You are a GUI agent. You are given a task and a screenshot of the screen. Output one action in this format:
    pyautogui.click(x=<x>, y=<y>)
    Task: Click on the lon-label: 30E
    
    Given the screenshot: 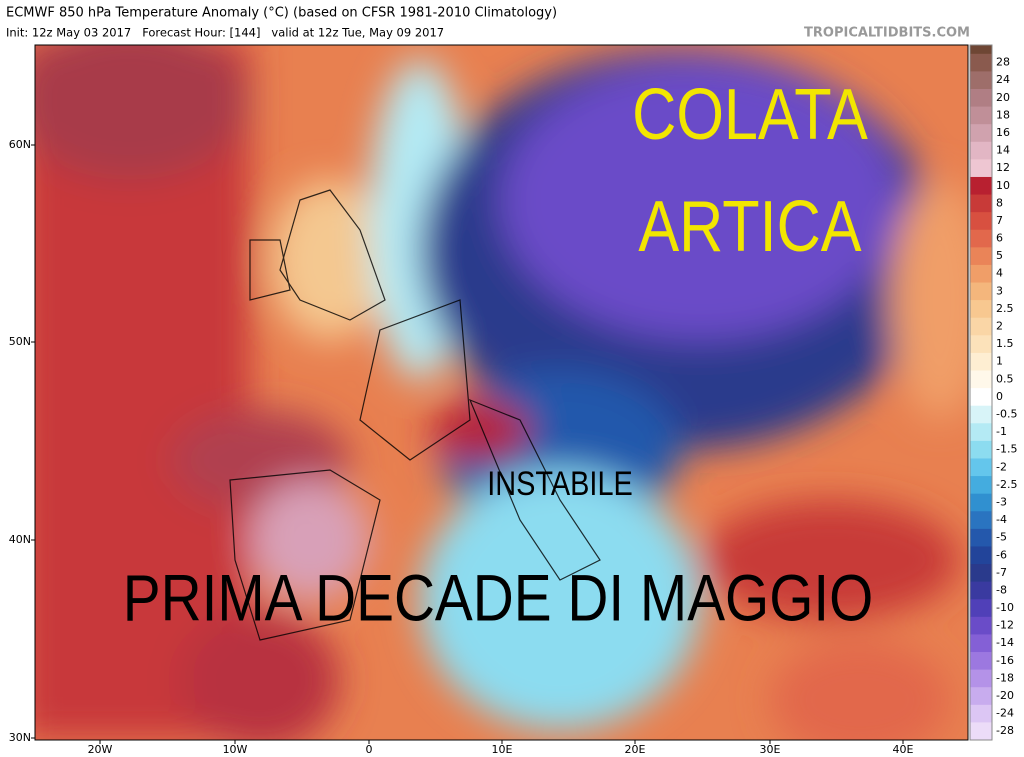 What is the action you would take?
    pyautogui.click(x=770, y=749)
    